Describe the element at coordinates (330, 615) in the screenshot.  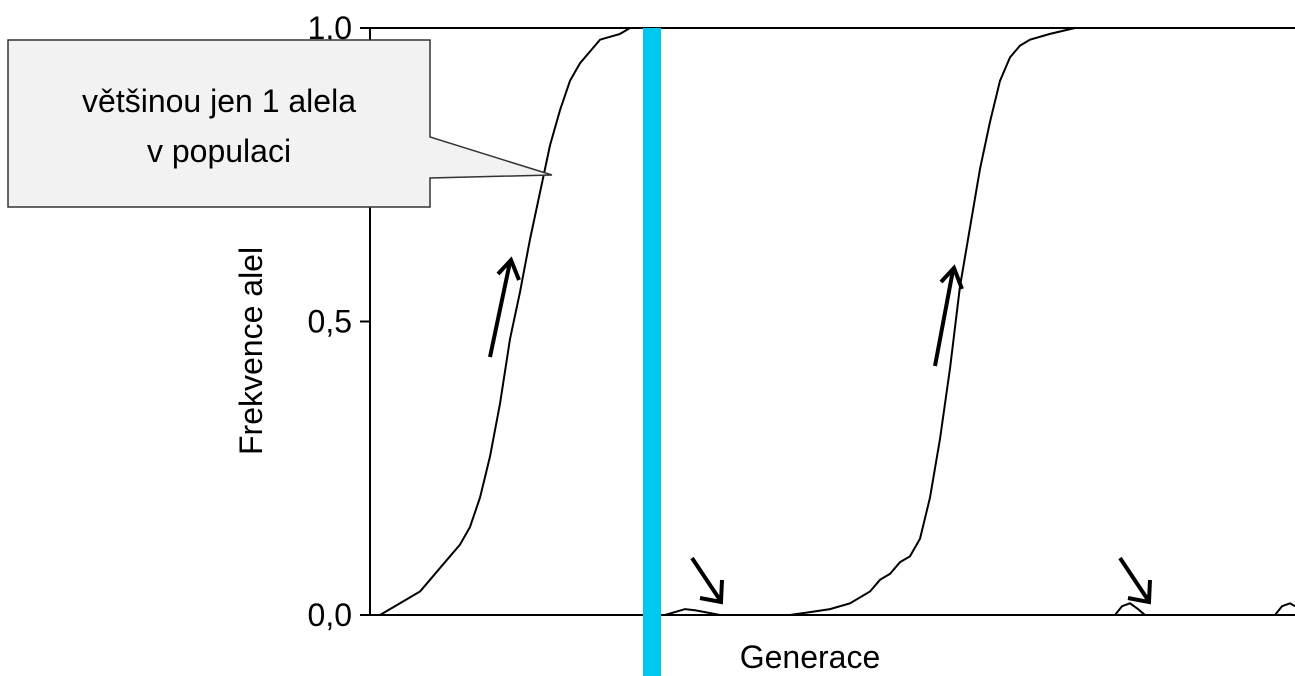
I see `y-tick-label: 0,0` at that location.